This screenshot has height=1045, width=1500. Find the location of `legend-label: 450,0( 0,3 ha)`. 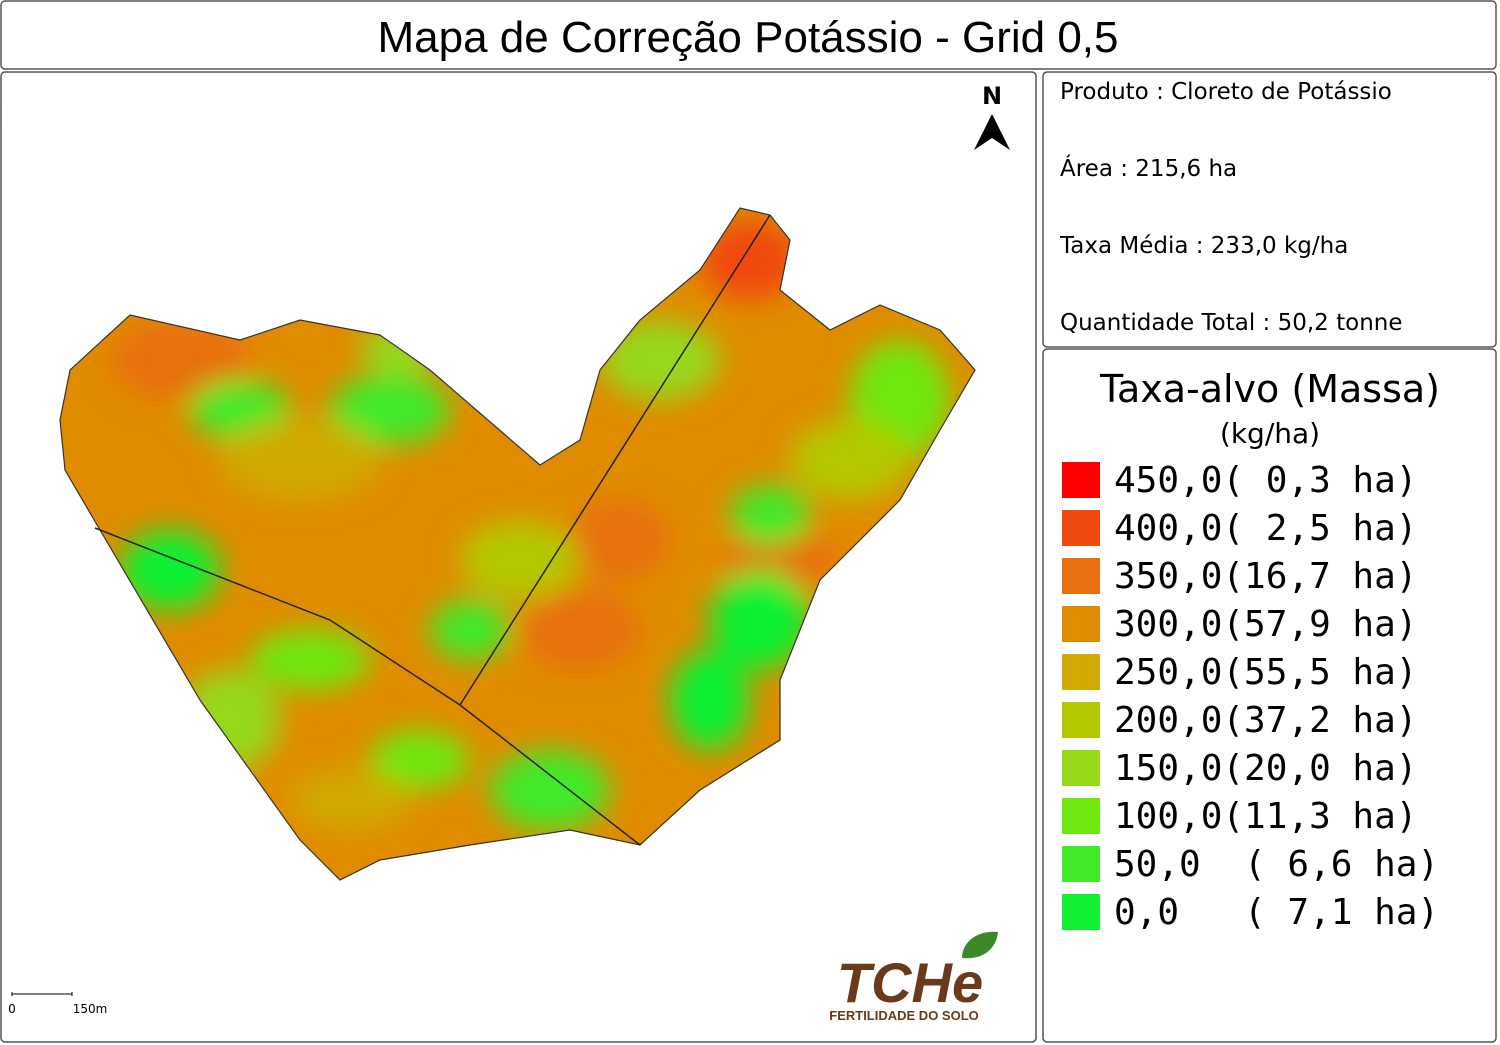

legend-label: 450,0( 0,3 ha) is located at coordinates (1265, 480).